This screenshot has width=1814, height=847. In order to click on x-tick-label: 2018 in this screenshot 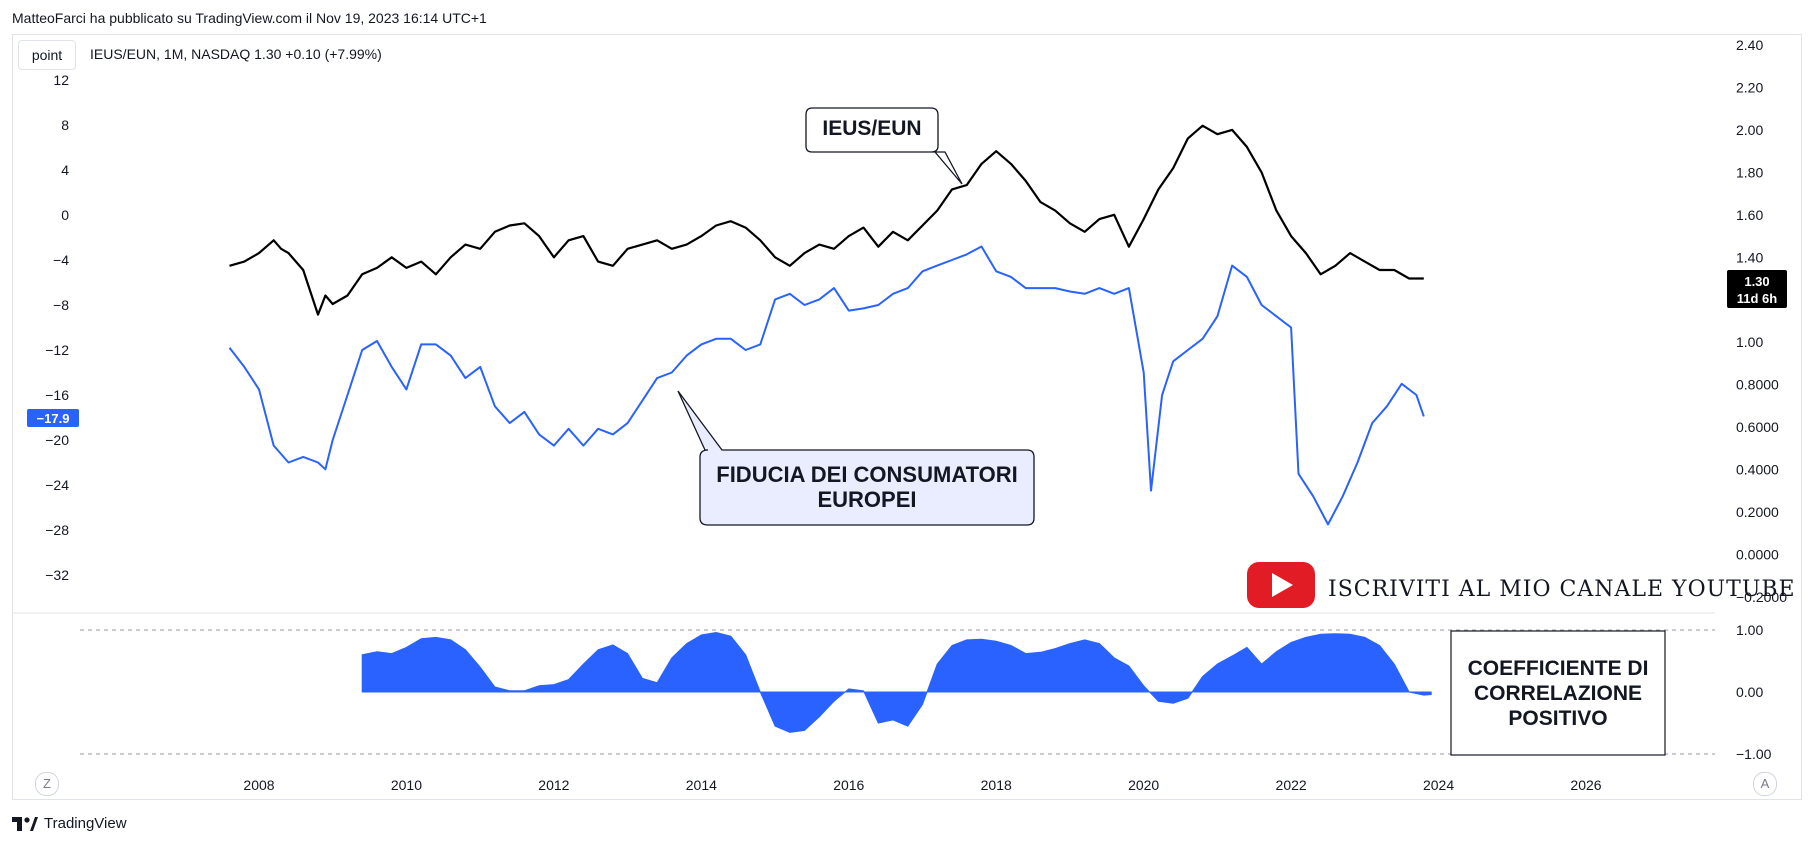, I will do `click(996, 785)`.